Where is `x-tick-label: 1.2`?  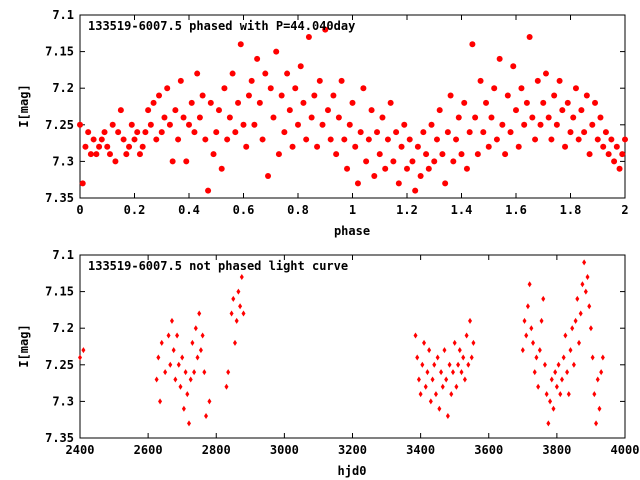
x-tick-label: 1.2 is located at coordinates (407, 210).